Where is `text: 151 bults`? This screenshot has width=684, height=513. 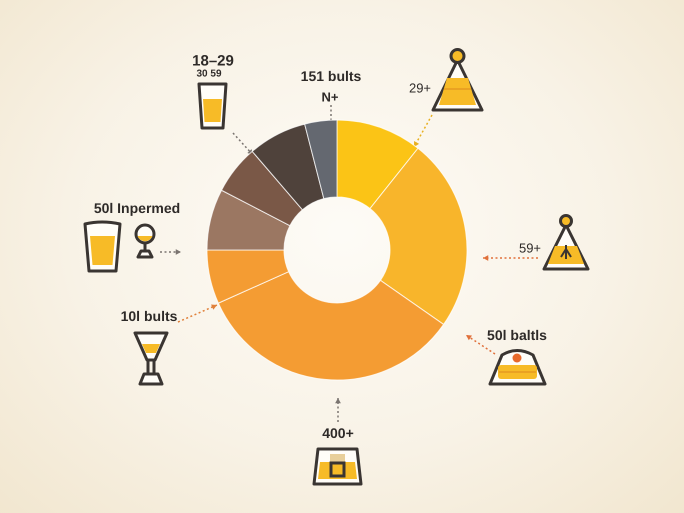 text: 151 bults is located at coordinates (331, 76).